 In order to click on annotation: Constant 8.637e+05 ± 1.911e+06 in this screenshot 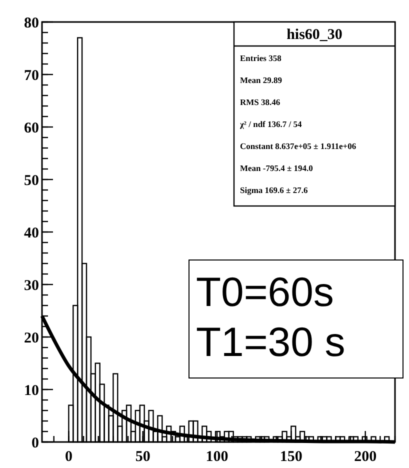, I will do `click(298, 146)`.